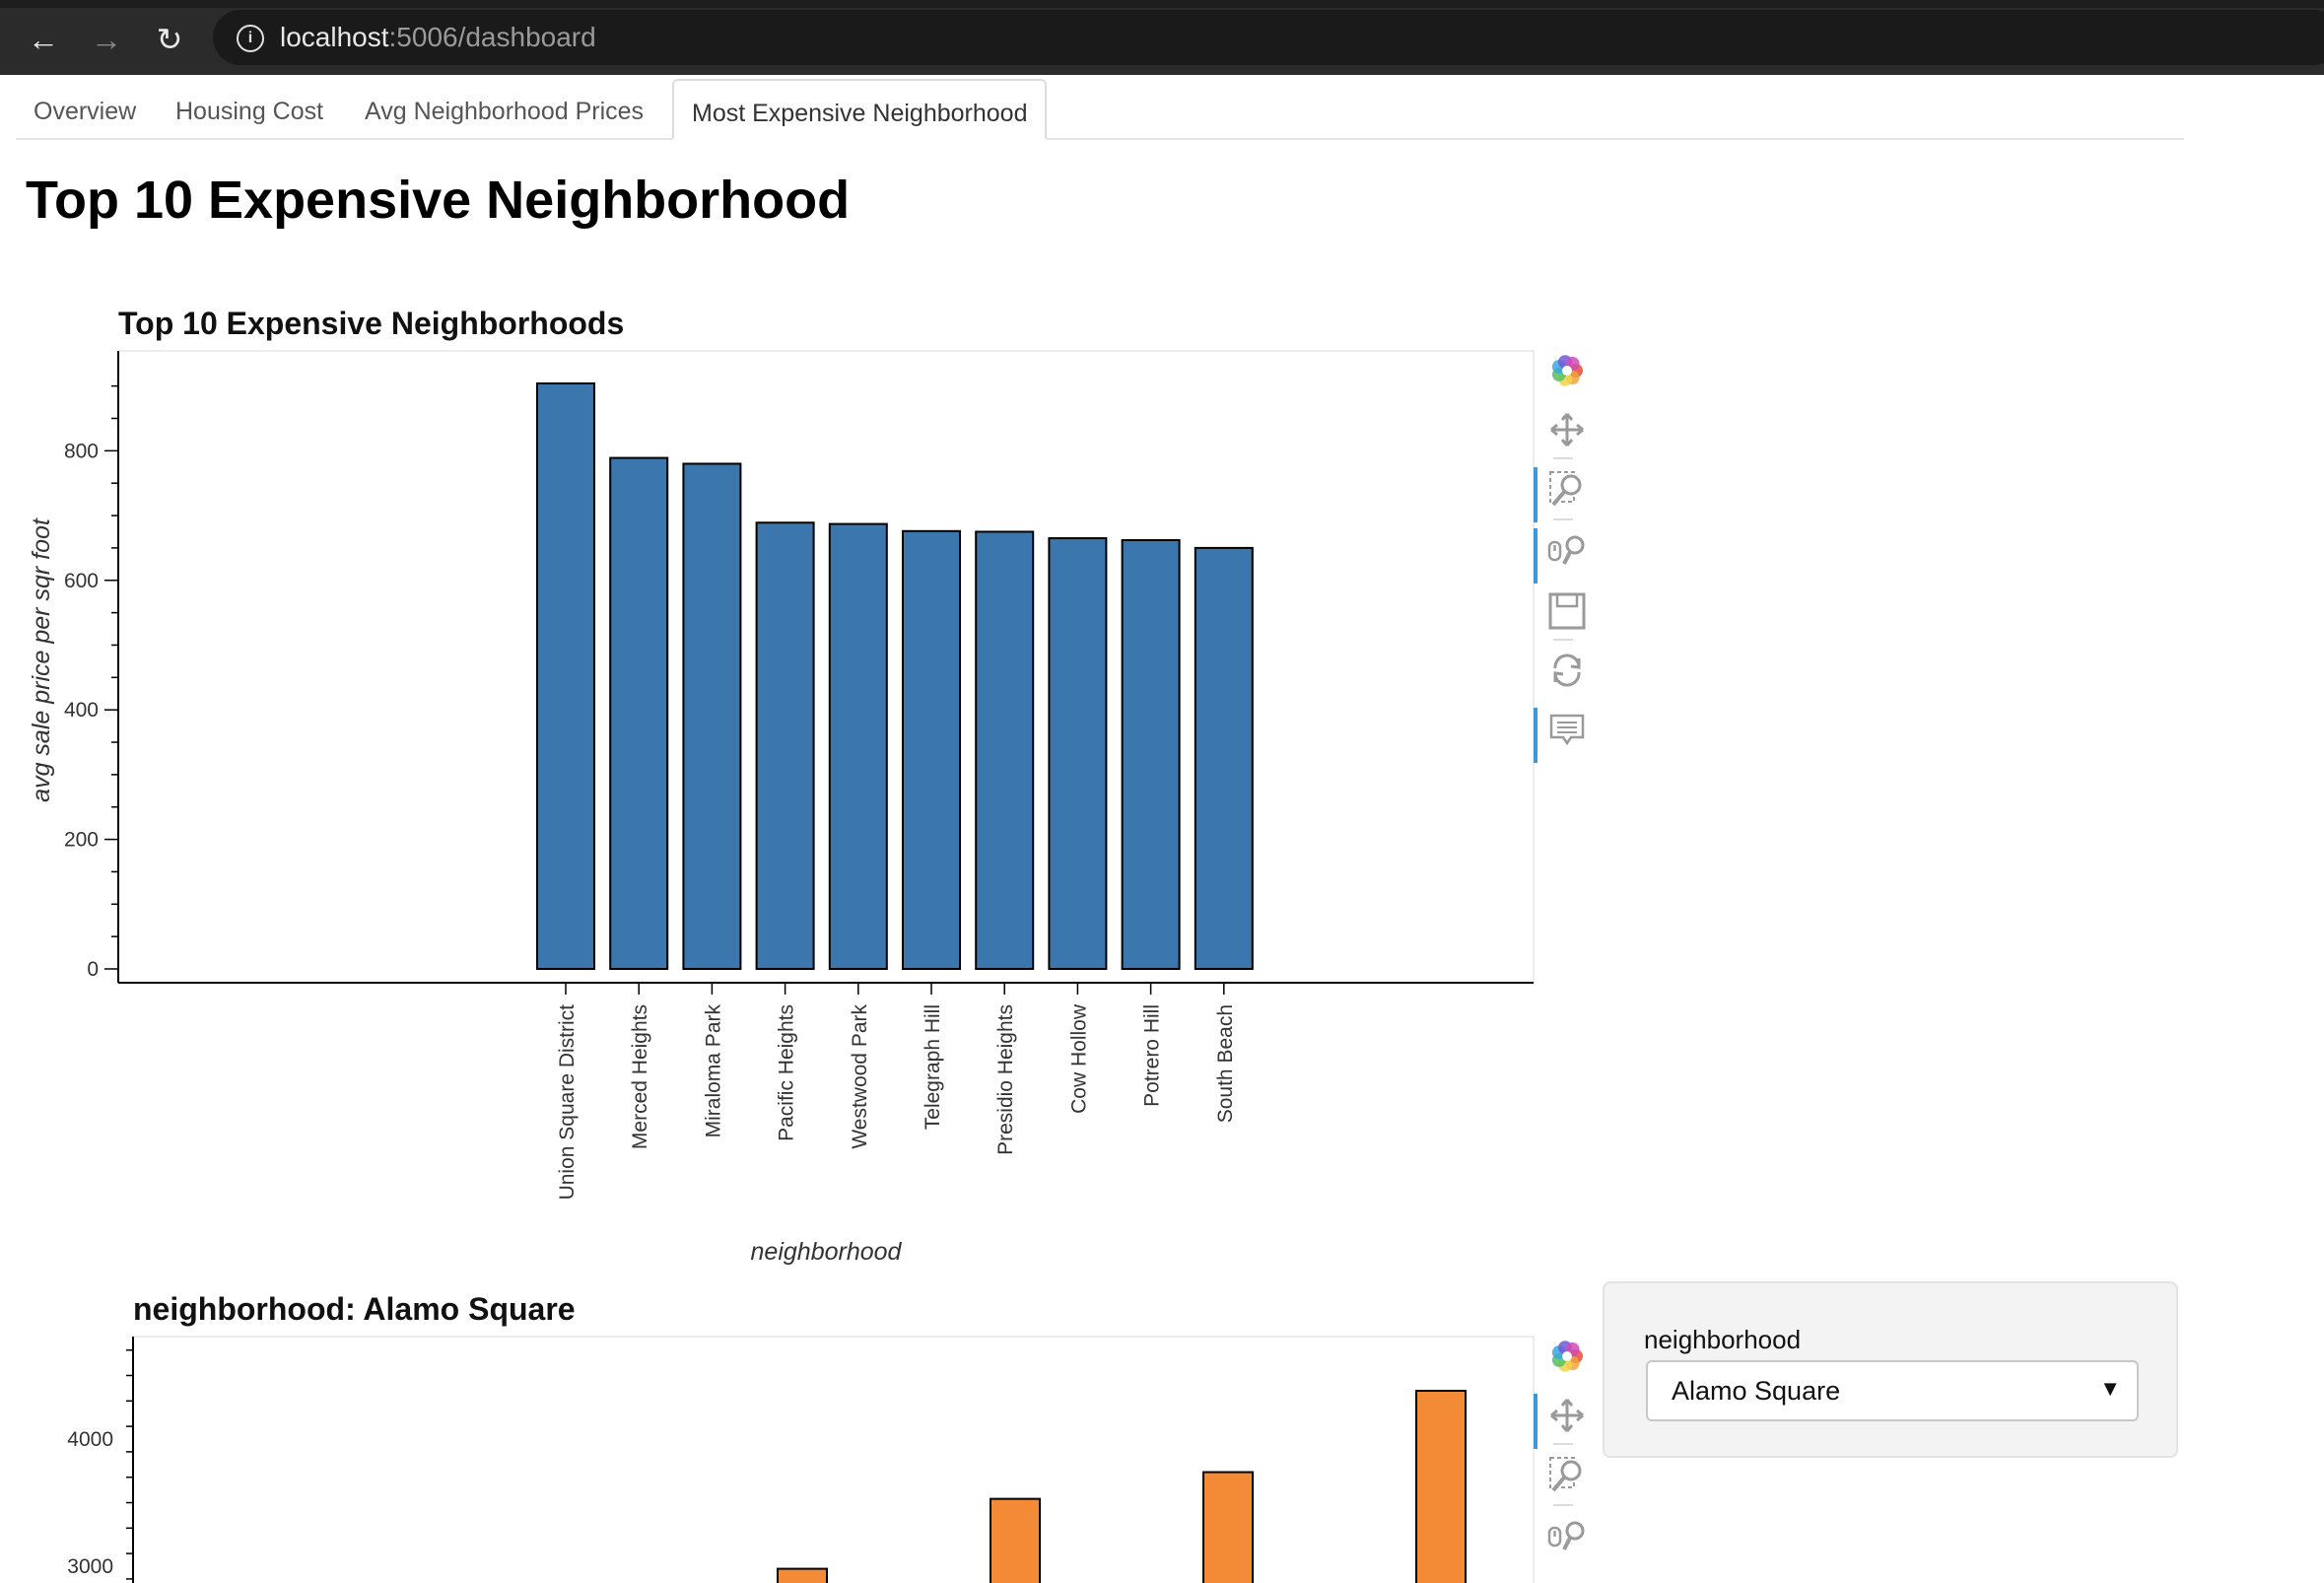 Image resolution: width=2324 pixels, height=1583 pixels. What do you see at coordinates (1723, 1339) in the screenshot?
I see `neighborhood-label: neighborhood` at bounding box center [1723, 1339].